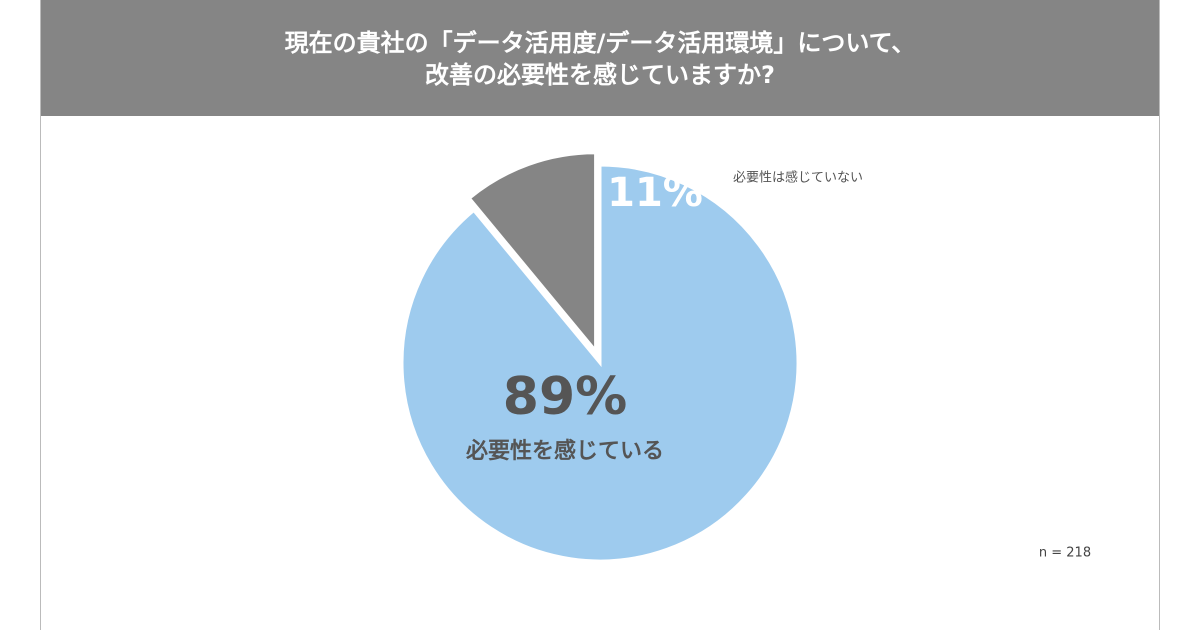  What do you see at coordinates (565, 451) in the screenshot?
I see `slice-label: 必要性を感じている` at bounding box center [565, 451].